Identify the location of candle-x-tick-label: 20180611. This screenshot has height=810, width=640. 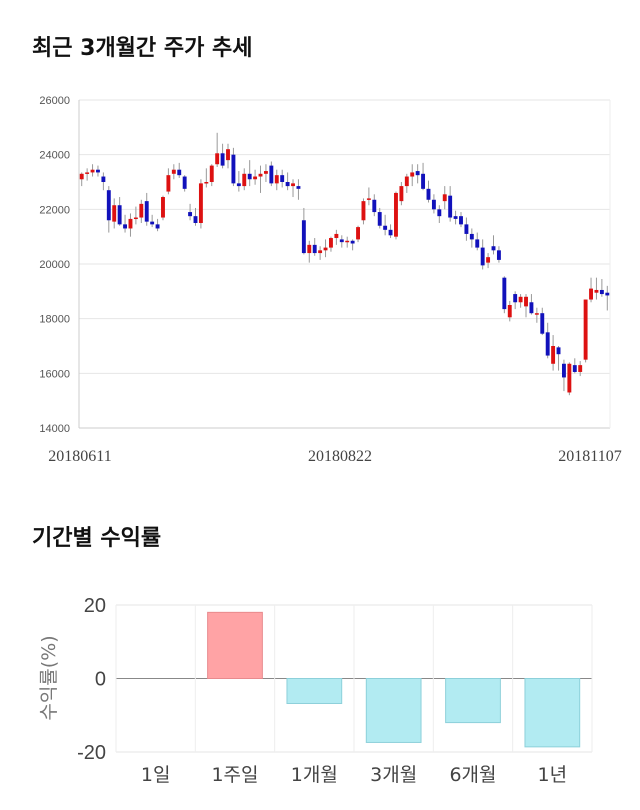
(79, 456).